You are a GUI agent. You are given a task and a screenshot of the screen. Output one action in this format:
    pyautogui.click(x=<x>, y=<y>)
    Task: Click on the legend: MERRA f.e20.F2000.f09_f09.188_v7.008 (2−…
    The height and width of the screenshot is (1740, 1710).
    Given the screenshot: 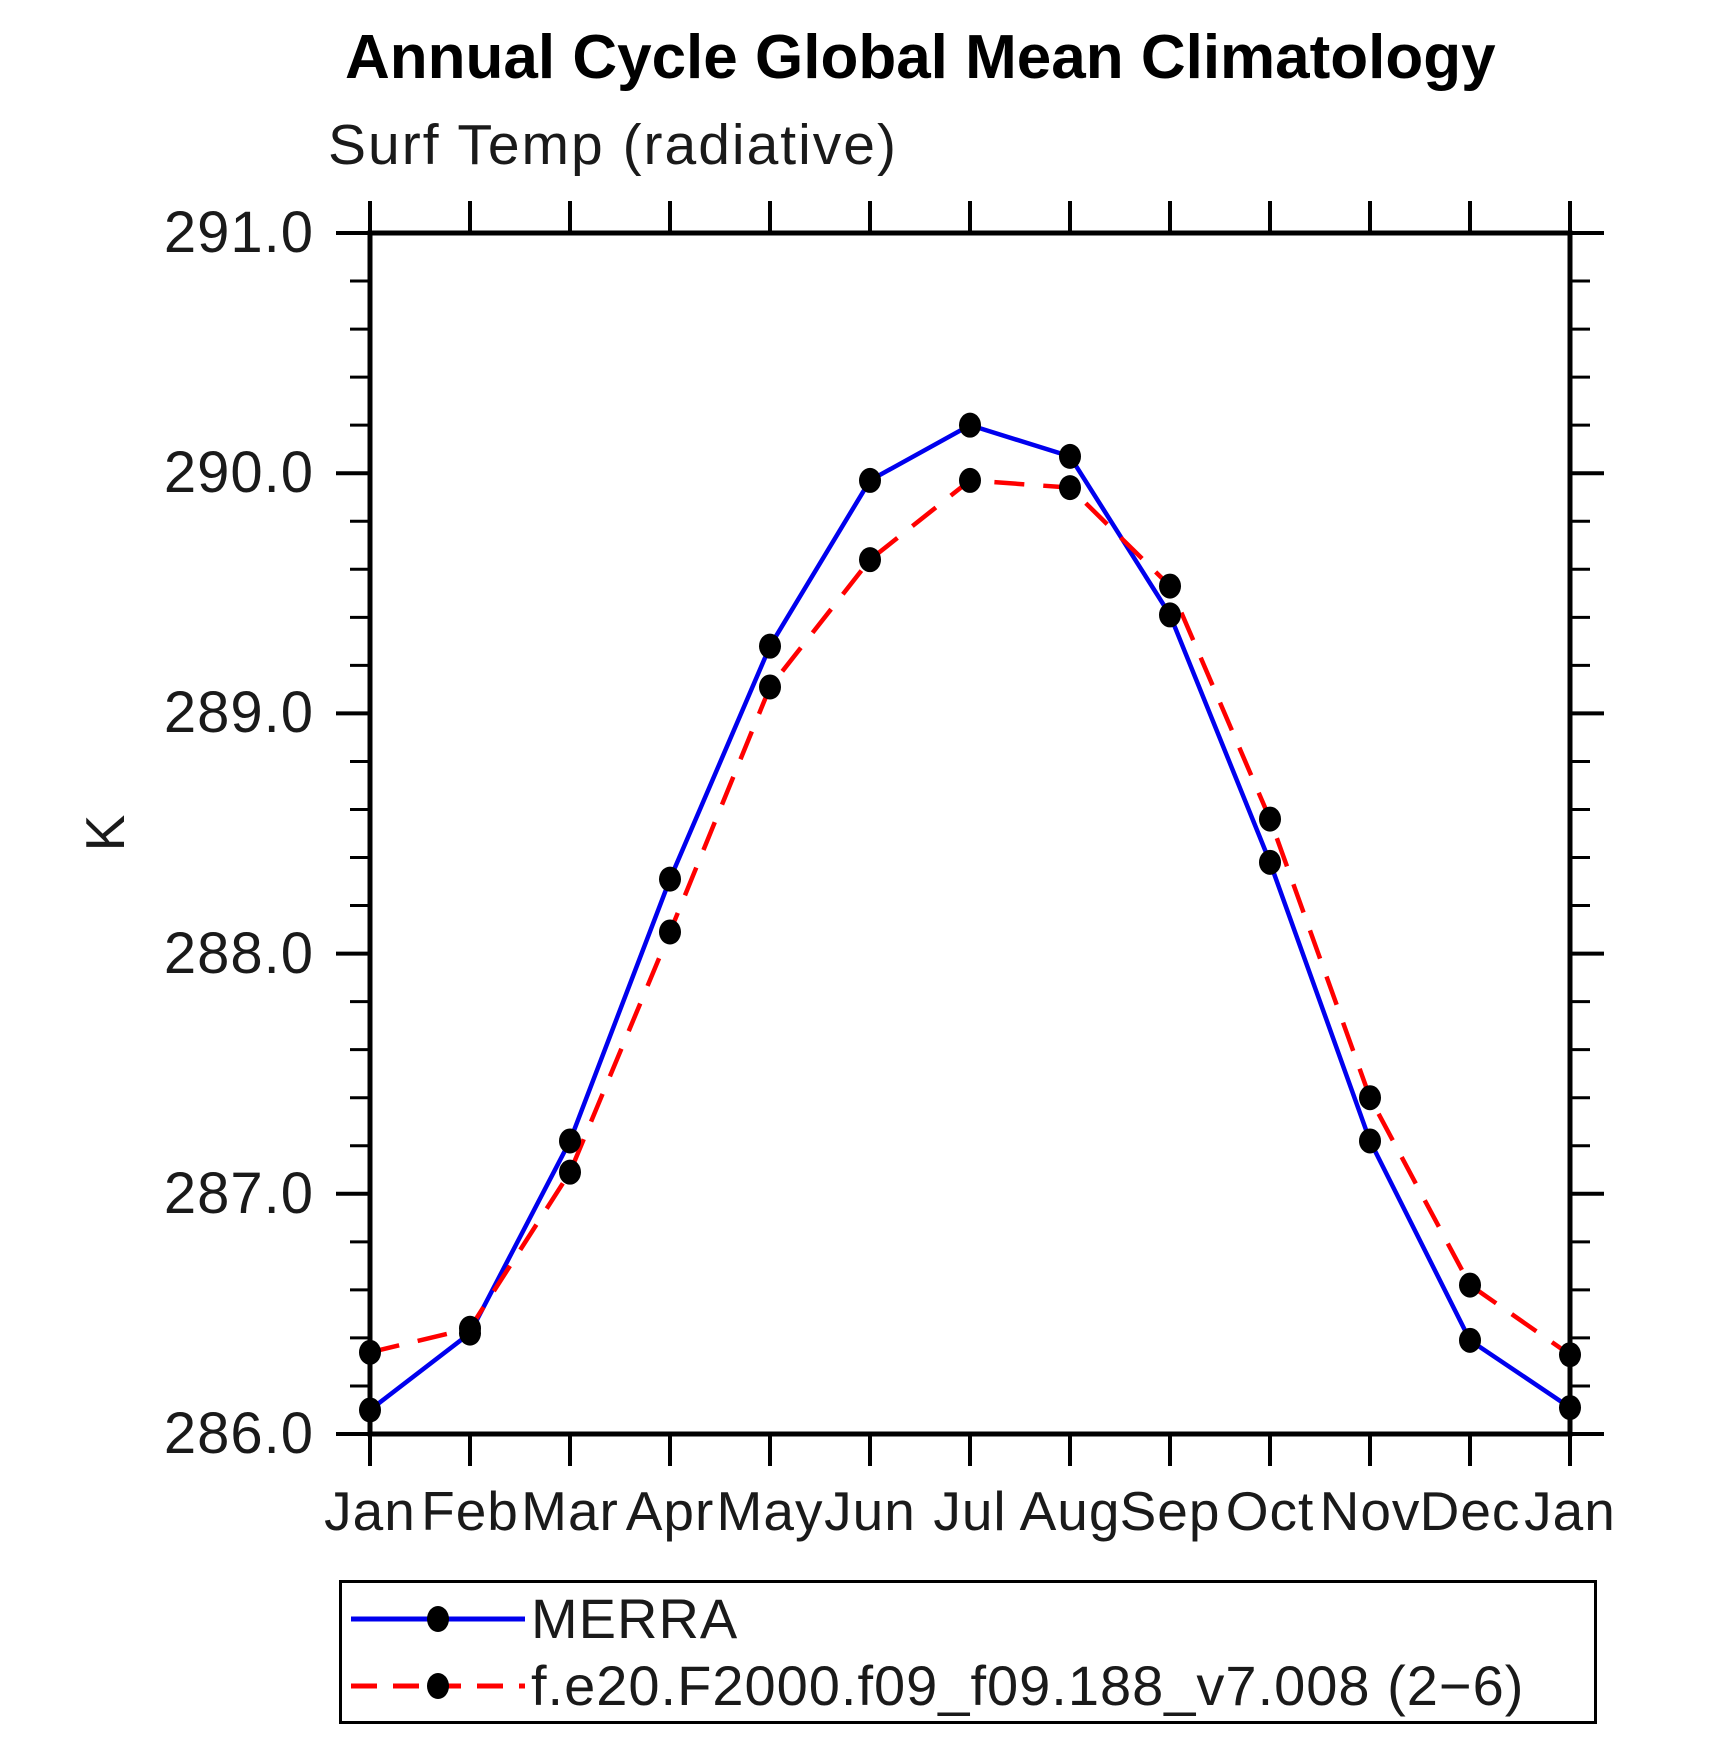 What is the action you would take?
    pyautogui.click(x=968, y=1652)
    